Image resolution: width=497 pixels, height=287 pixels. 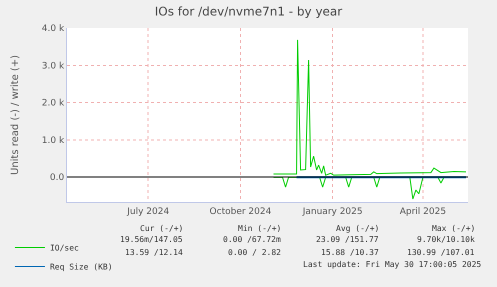 I want to click on text: 0.00 / 2.82, so click(x=255, y=252).